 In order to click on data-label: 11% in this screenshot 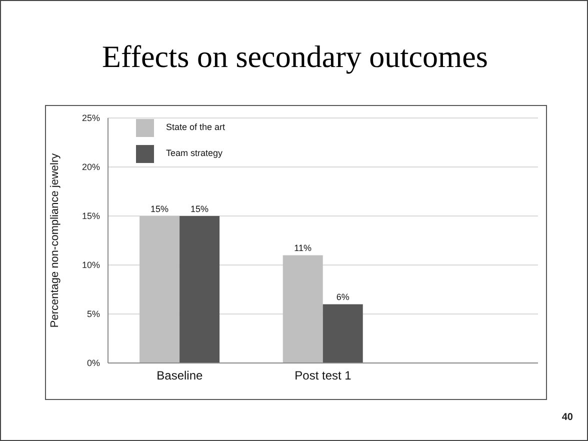, I will do `click(303, 248)`.